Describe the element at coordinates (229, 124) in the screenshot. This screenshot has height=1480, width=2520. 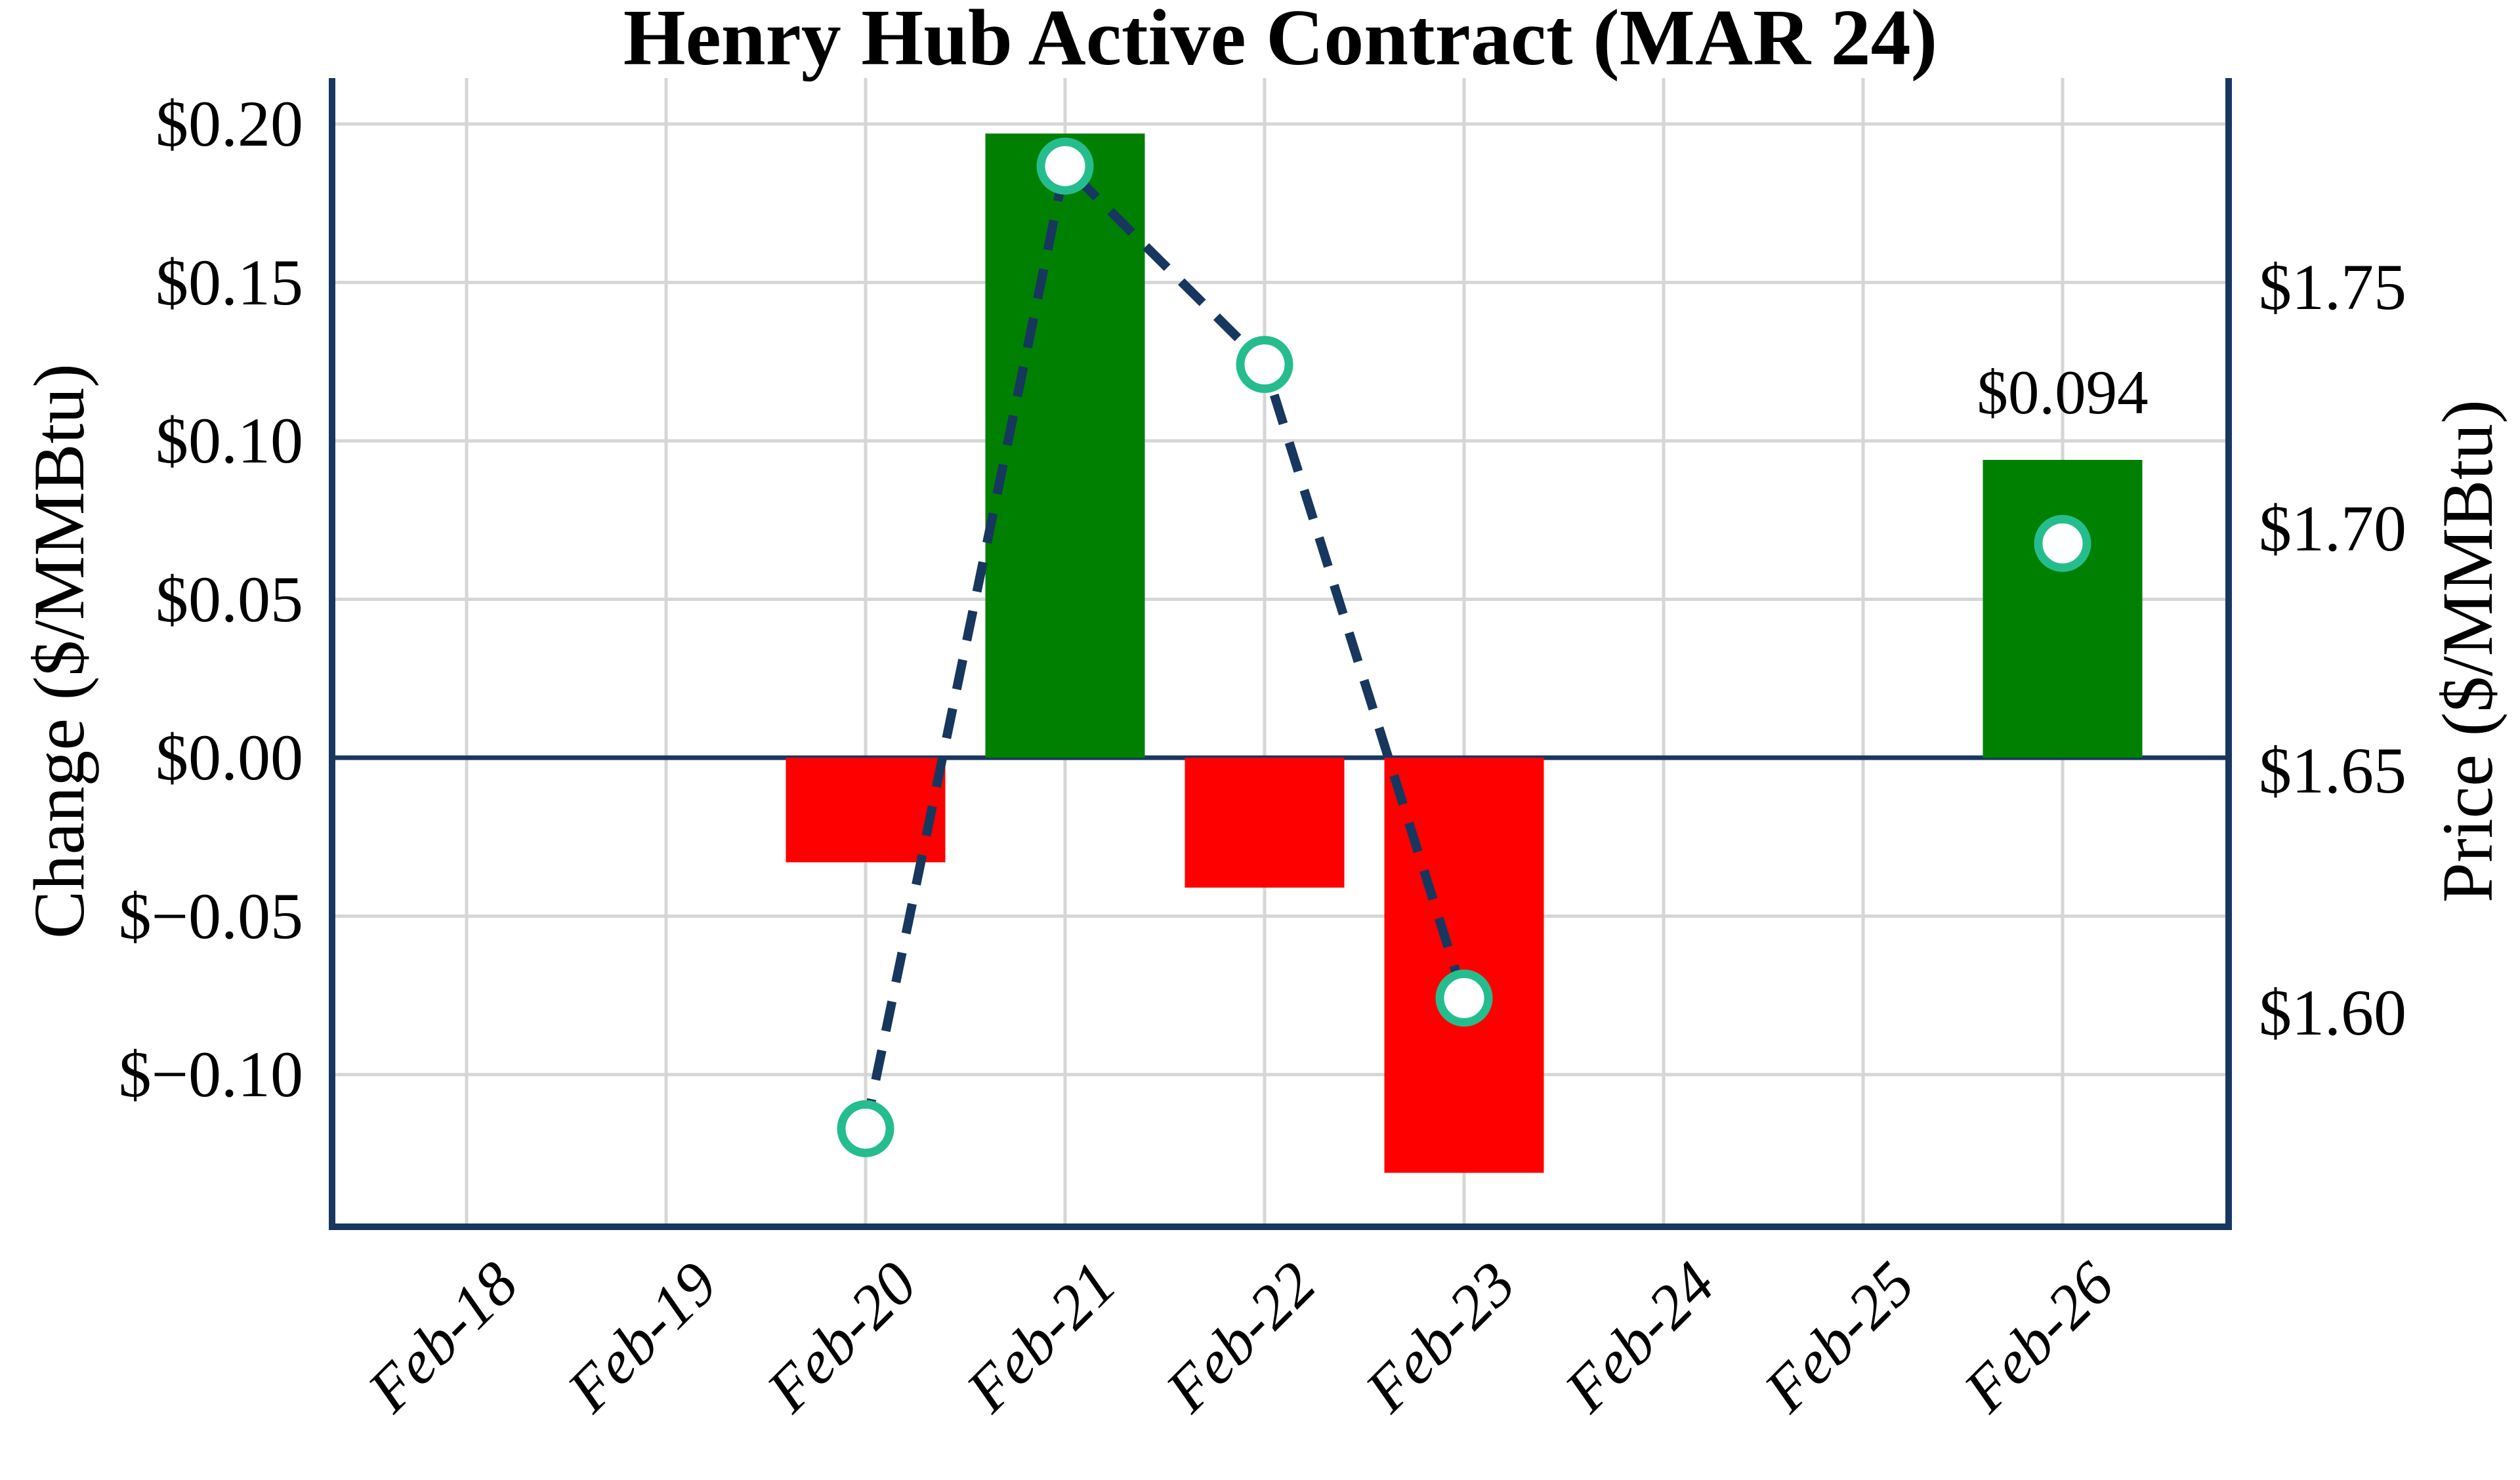
I see `left-axis-tick-label: $0.20` at that location.